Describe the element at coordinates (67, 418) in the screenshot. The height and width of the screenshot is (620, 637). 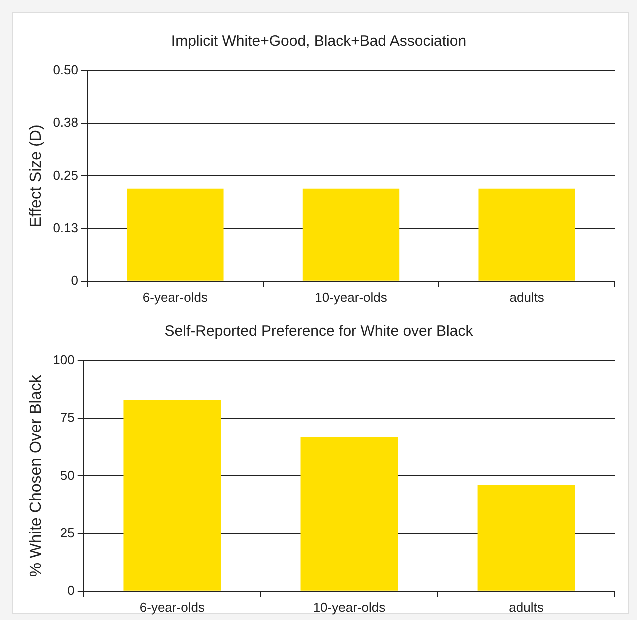
I see `y-tick-label: 75` at that location.